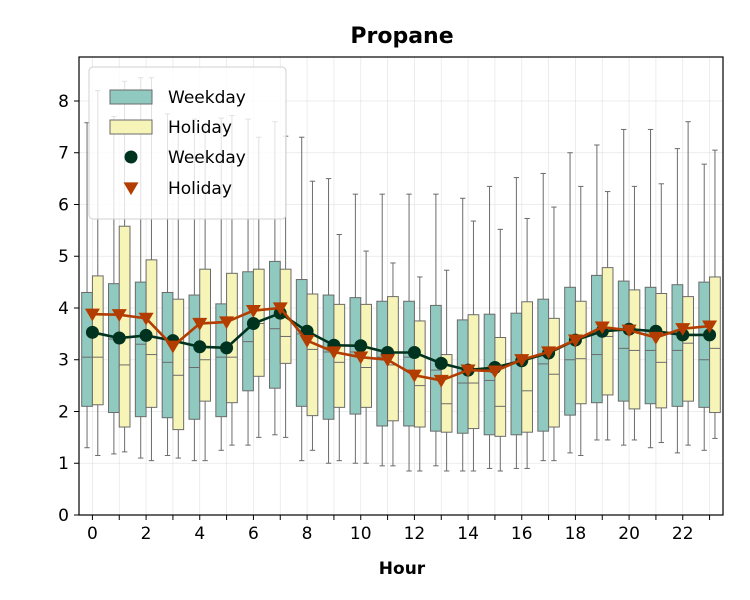 This screenshot has height=600, width=750. Describe the element at coordinates (307, 534) in the screenshot. I see `x-tick-label: 8` at that location.